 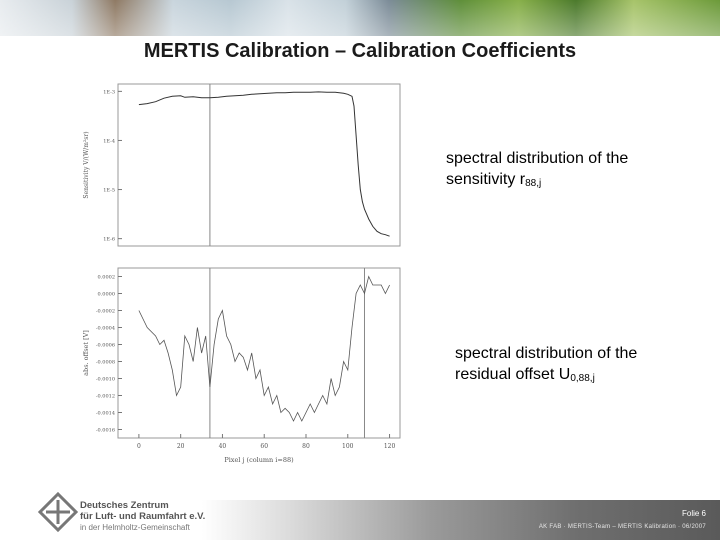 I want to click on bottom-xtick-label: 60, so click(x=264, y=446).